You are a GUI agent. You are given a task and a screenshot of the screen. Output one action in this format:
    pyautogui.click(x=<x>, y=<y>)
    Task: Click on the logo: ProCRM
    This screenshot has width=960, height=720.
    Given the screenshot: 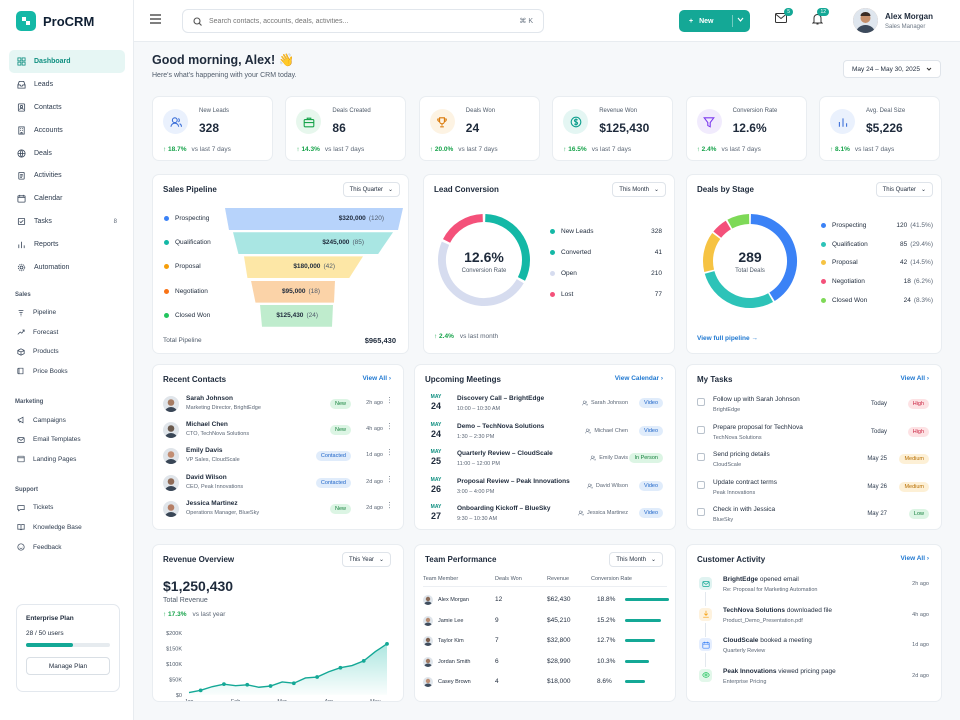 What is the action you would take?
    pyautogui.click(x=55, y=21)
    